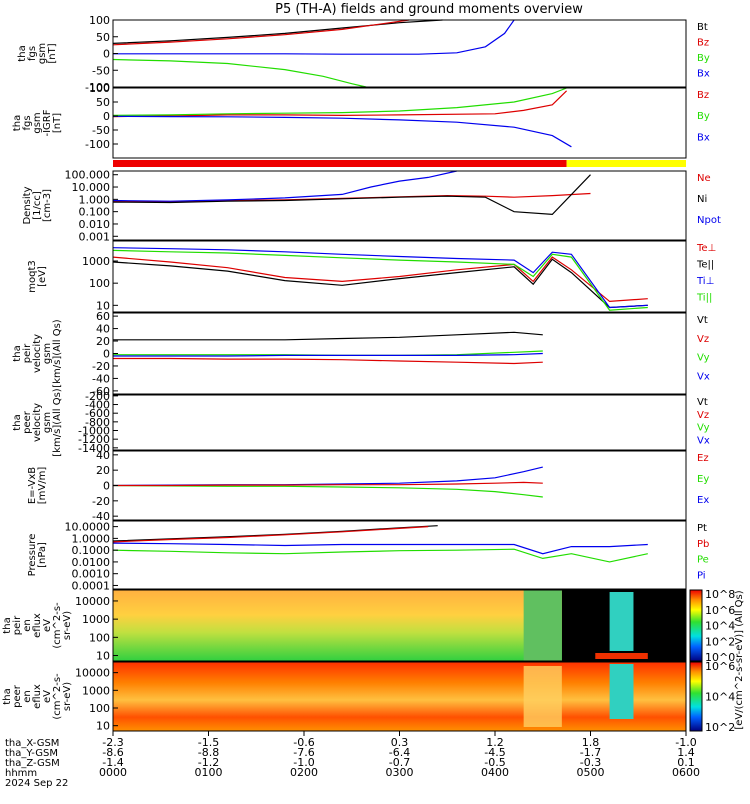 Image resolution: width=750 pixels, height=804 pixels. I want to click on legend-pi: Pi, so click(701, 575).